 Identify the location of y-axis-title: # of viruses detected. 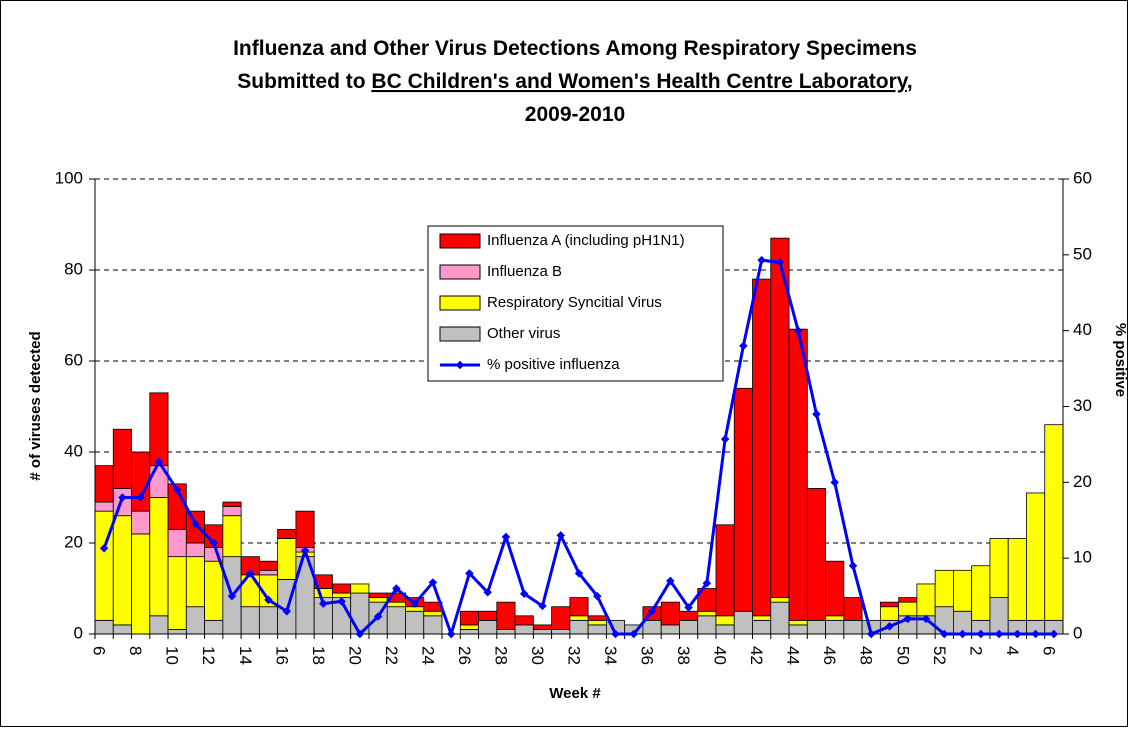
(35, 405).